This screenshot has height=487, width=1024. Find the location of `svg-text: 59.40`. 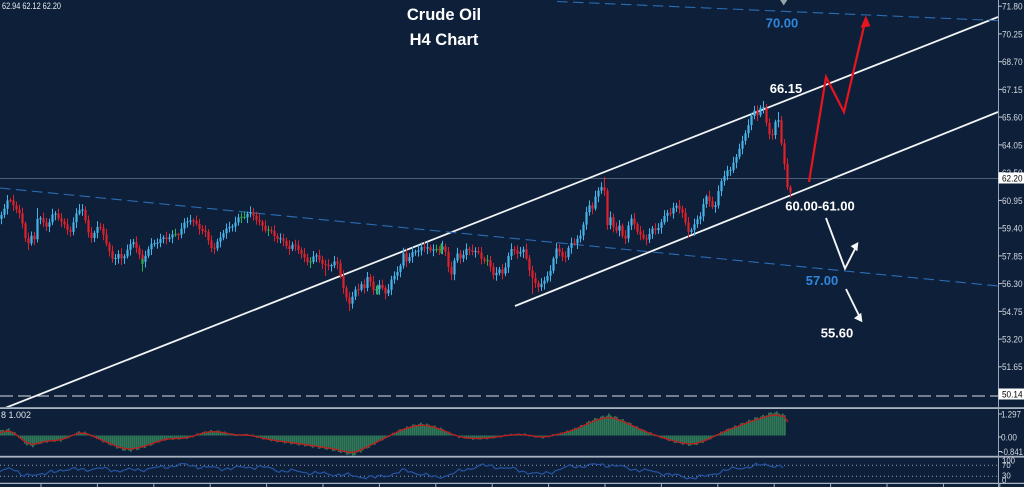

svg-text: 59.40 is located at coordinates (1012, 229).